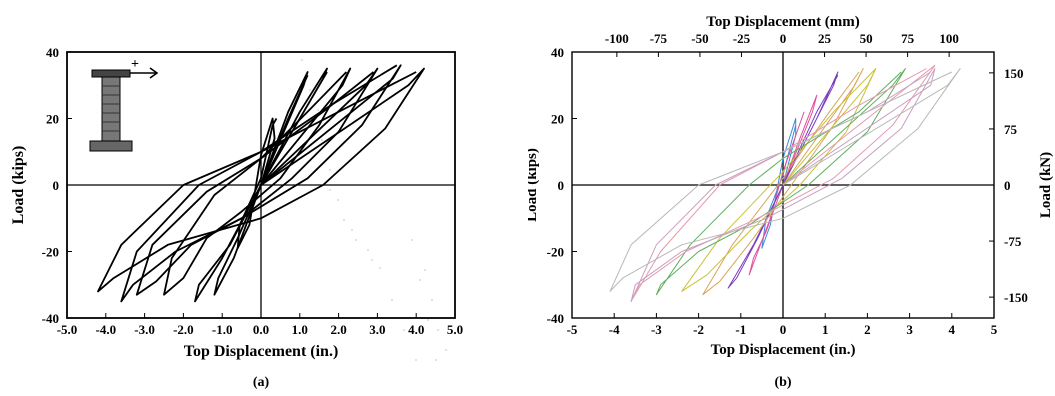  Describe the element at coordinates (908, 38) in the screenshot. I see `x2-tick-label: 75` at that location.